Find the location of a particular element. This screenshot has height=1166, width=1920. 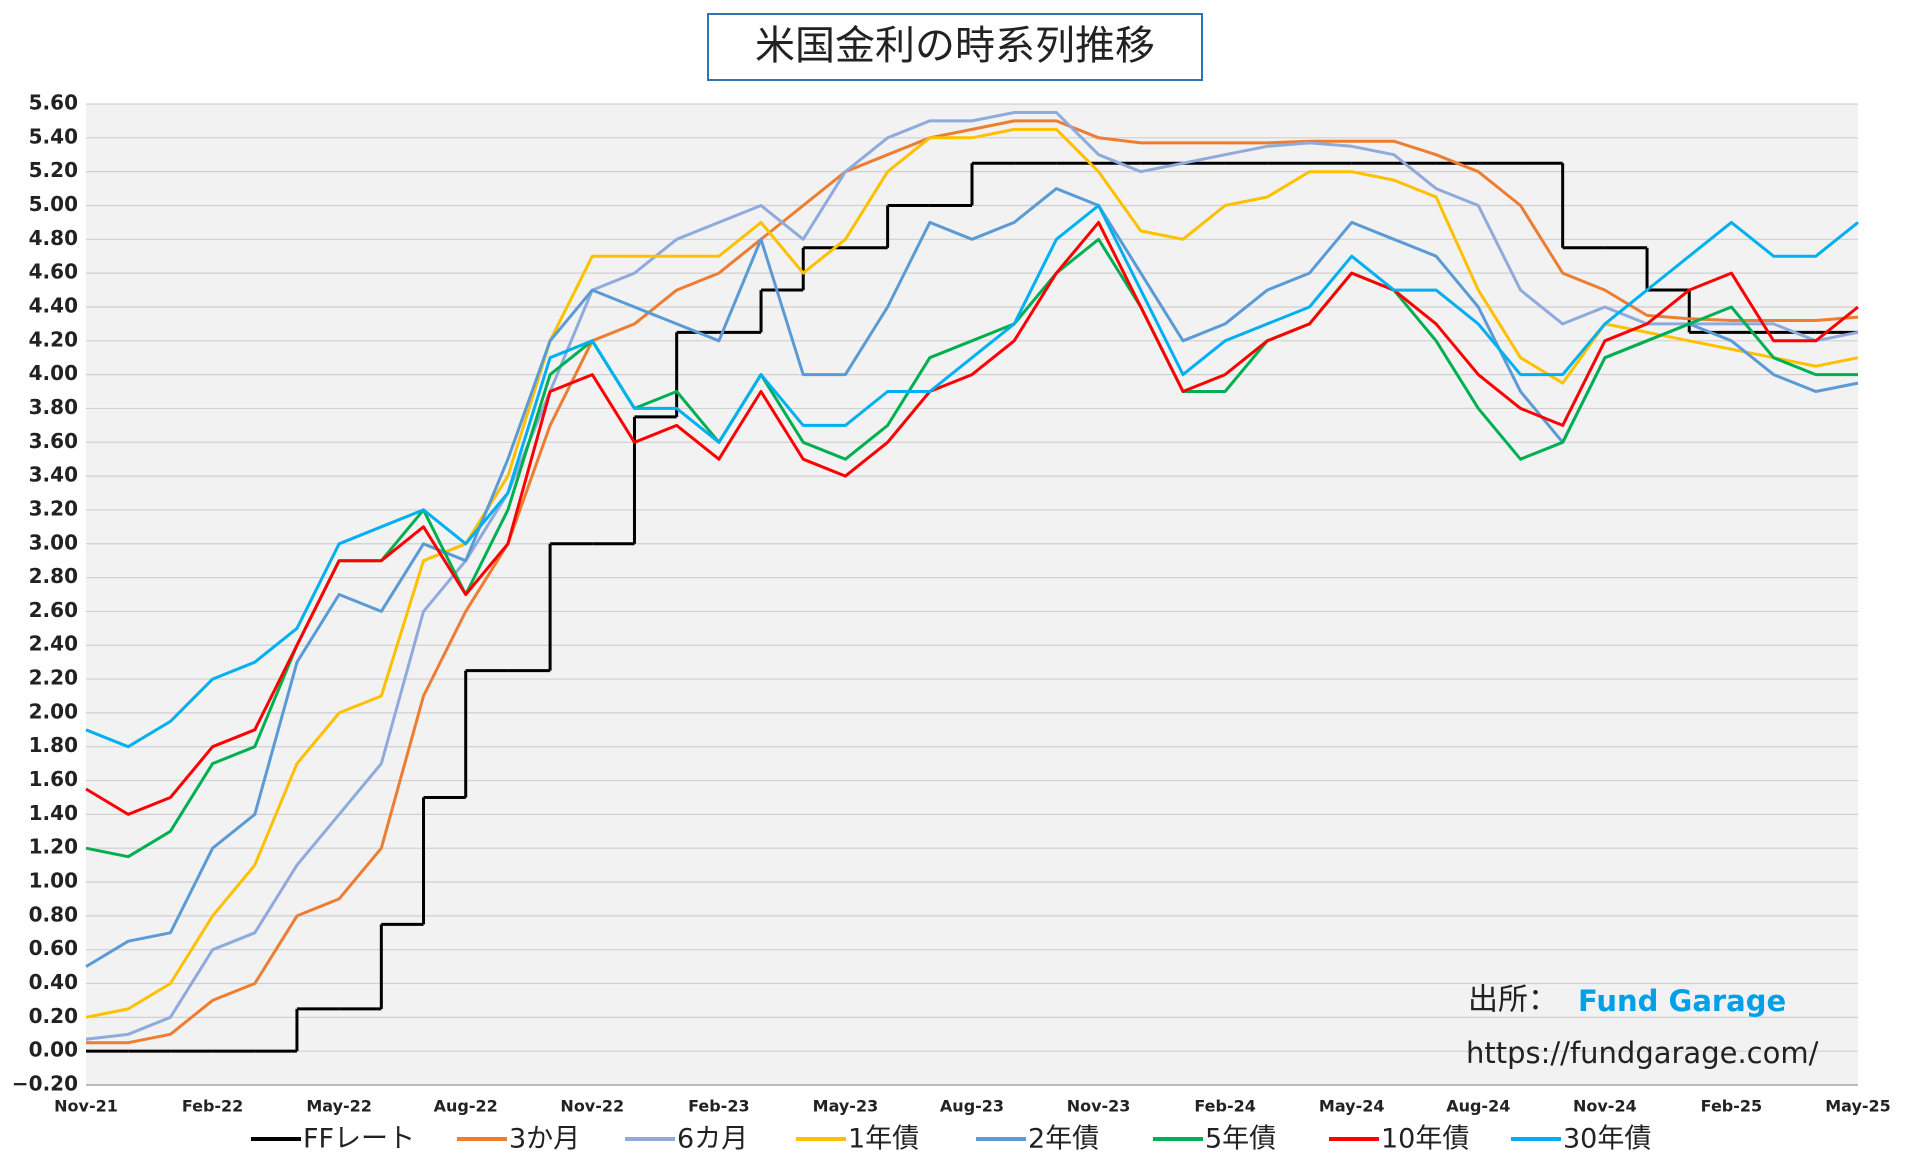

y-tick-label: 2.80 is located at coordinates (53, 576).